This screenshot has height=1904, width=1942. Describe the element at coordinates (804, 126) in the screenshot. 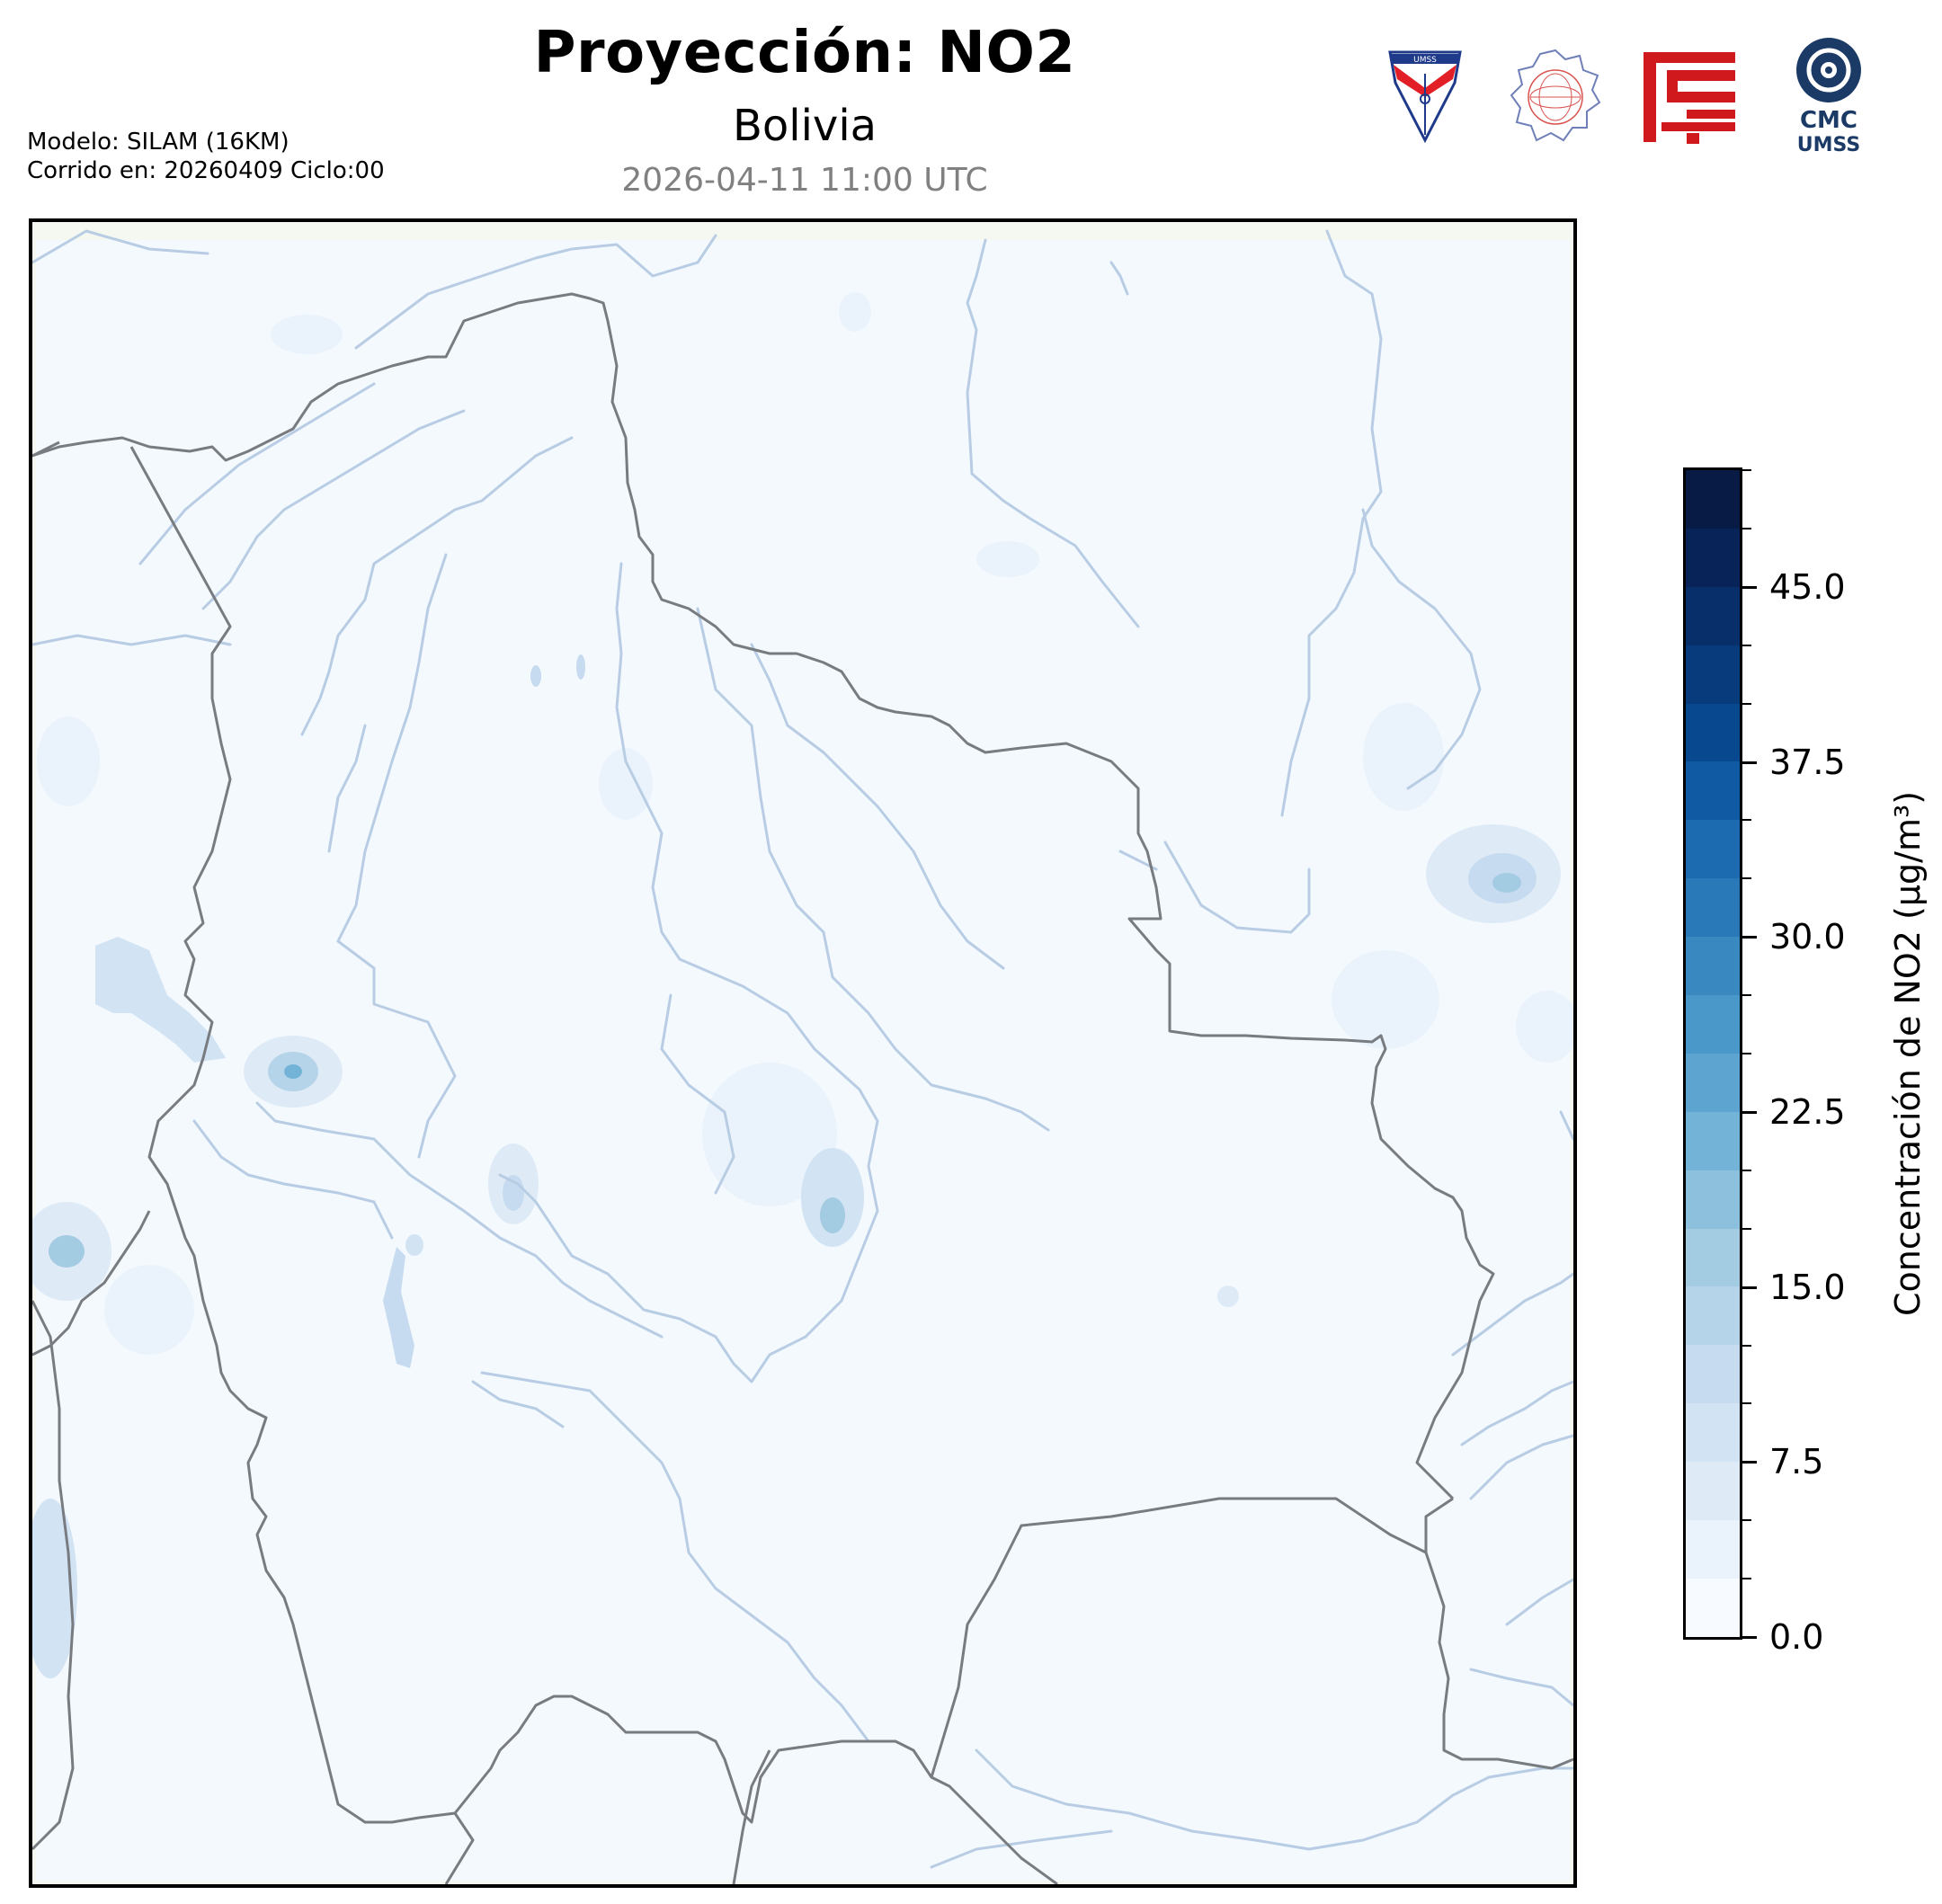

I see `map-subtitle-region: Bolivia` at that location.